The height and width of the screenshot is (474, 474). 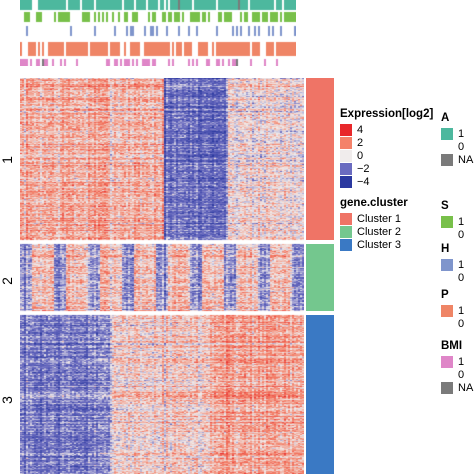 I want to click on row-cluster-bar, so click(x=320, y=276).